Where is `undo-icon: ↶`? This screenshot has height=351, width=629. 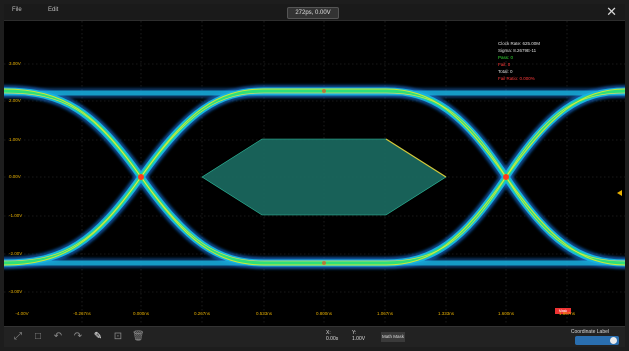 undo-icon: ↶ is located at coordinates (58, 336).